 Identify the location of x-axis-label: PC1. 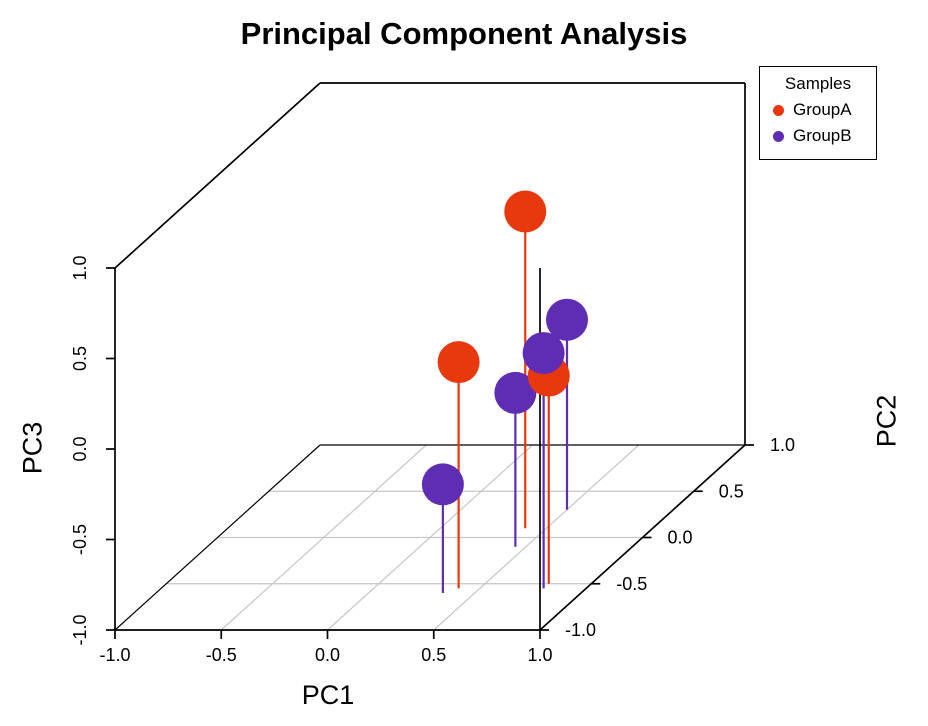
(328, 695).